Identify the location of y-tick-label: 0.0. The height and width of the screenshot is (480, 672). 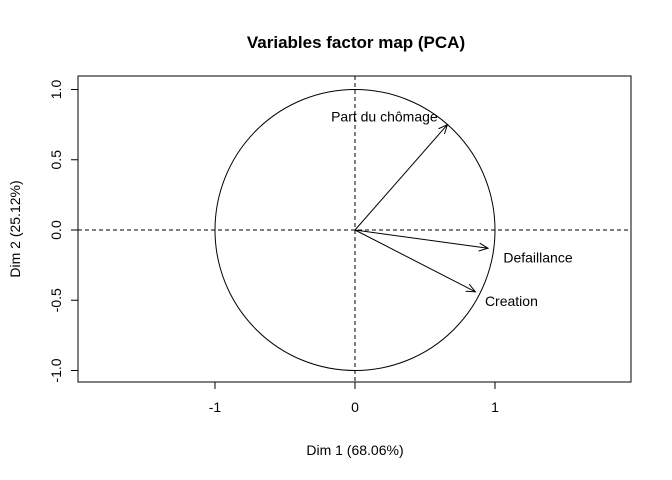
(56, 230).